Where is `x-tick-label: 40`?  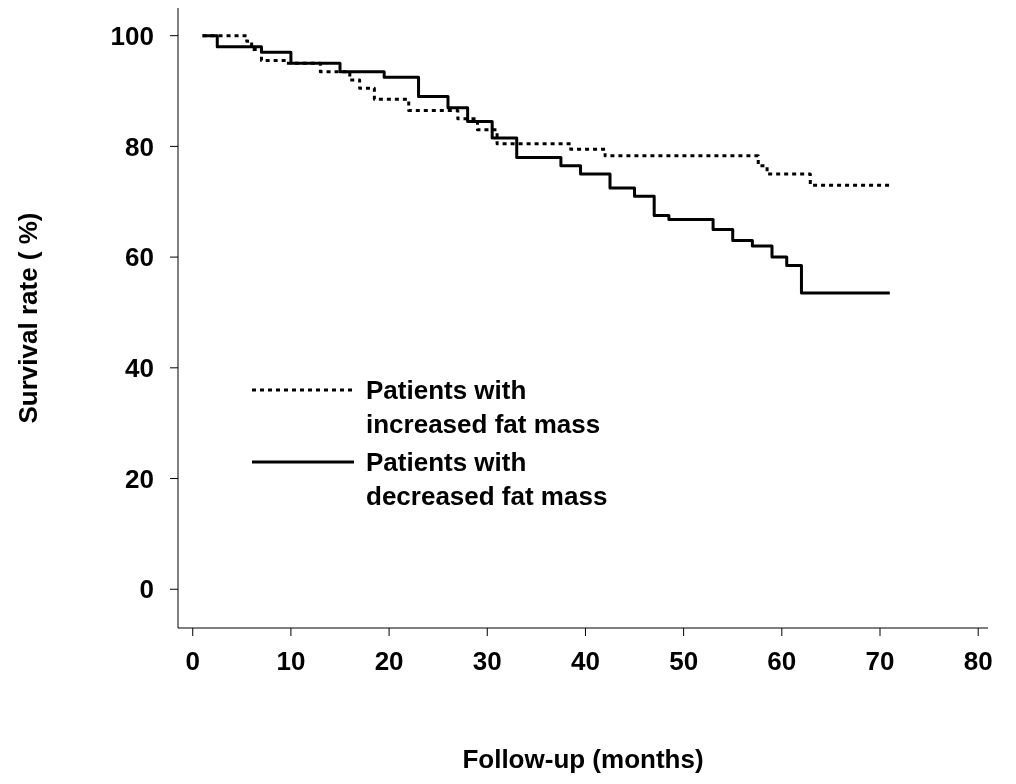
x-tick-label: 40 is located at coordinates (585, 661).